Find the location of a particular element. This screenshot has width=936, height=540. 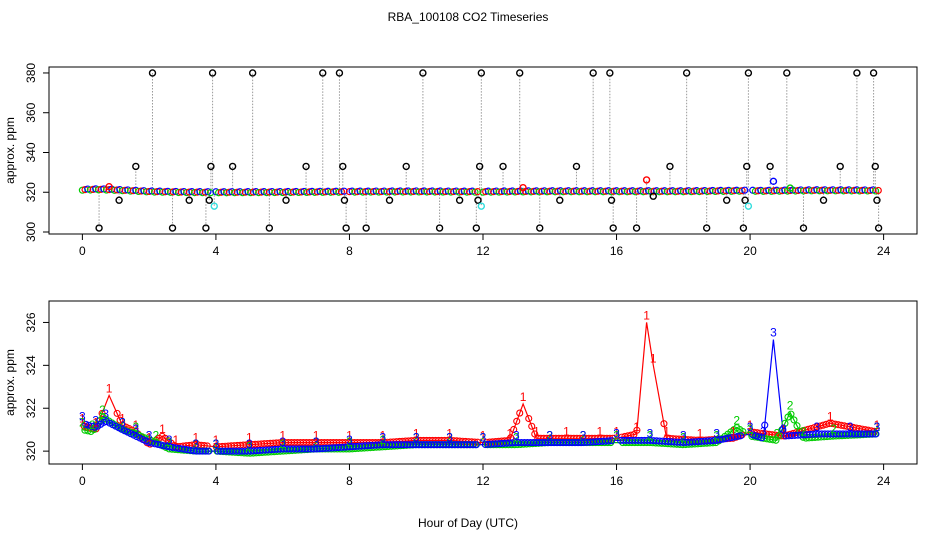

outlier-point-red is located at coordinates (523, 187).